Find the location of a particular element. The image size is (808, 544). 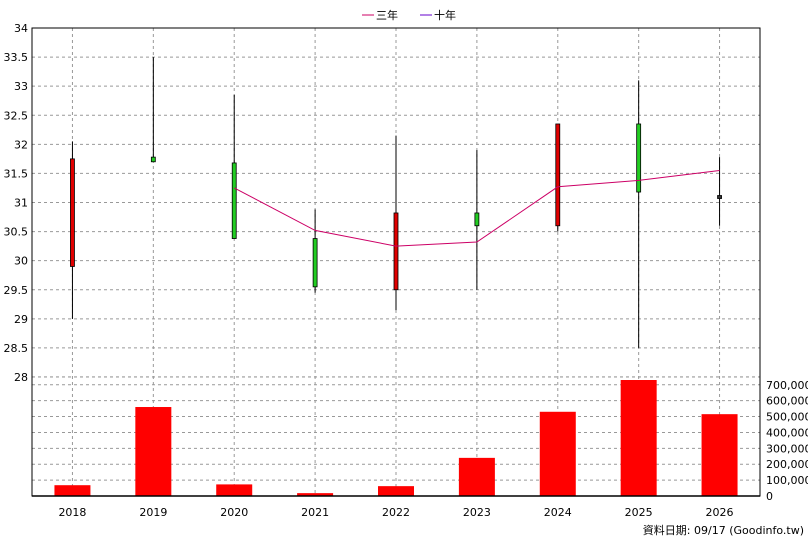

x-tick-label: 2024 is located at coordinates (558, 512).